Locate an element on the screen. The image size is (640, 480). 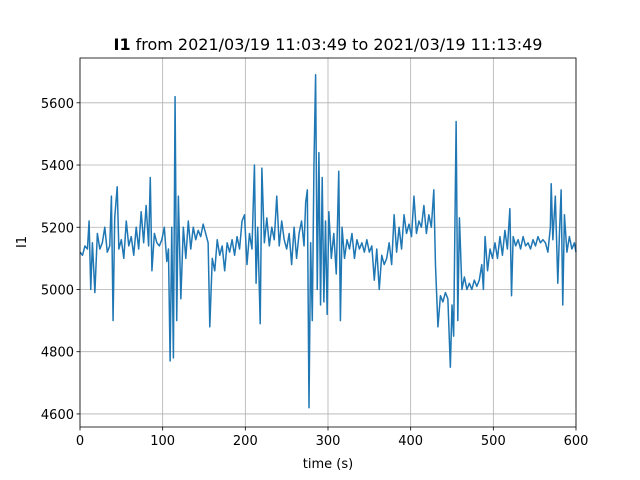
x-tick-label: 0 is located at coordinates (80, 441).